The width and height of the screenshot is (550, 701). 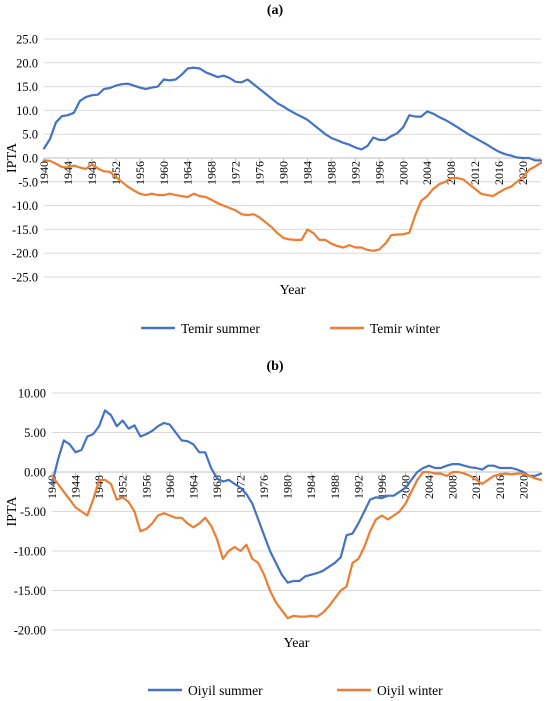 I want to click on y-tick-label: 10.00, so click(x=32, y=394).